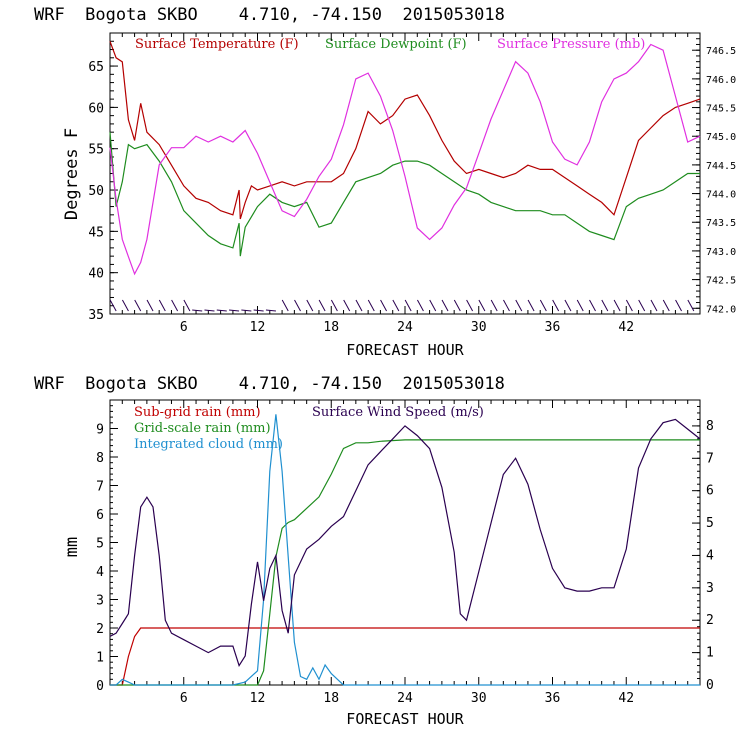 This screenshot has width=740, height=740. Describe the element at coordinates (721, 195) in the screenshot. I see `chart1-y2-tick-label: 744.0` at that location.